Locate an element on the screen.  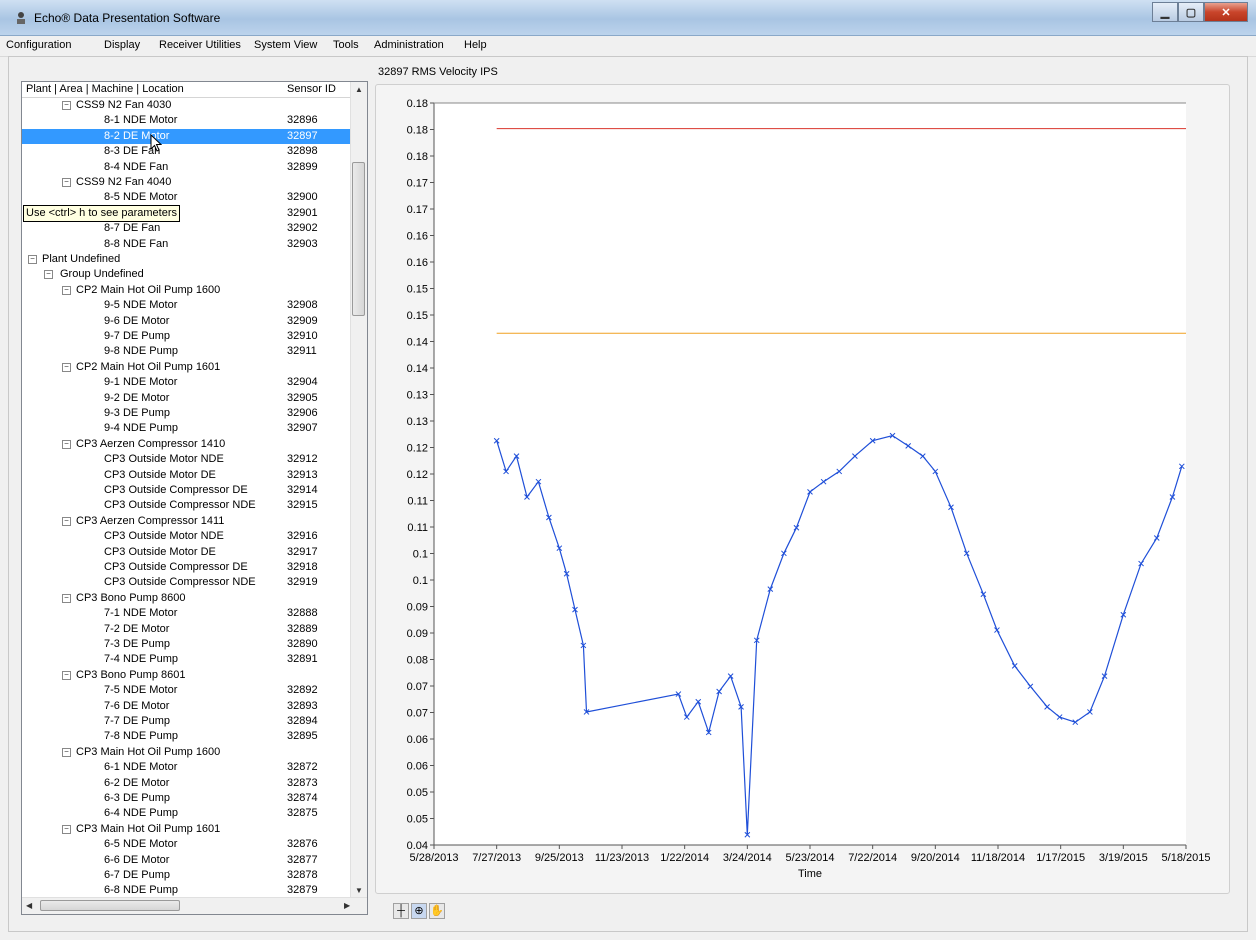
y-tick-label: 0.12 is located at coordinates (417, 449).